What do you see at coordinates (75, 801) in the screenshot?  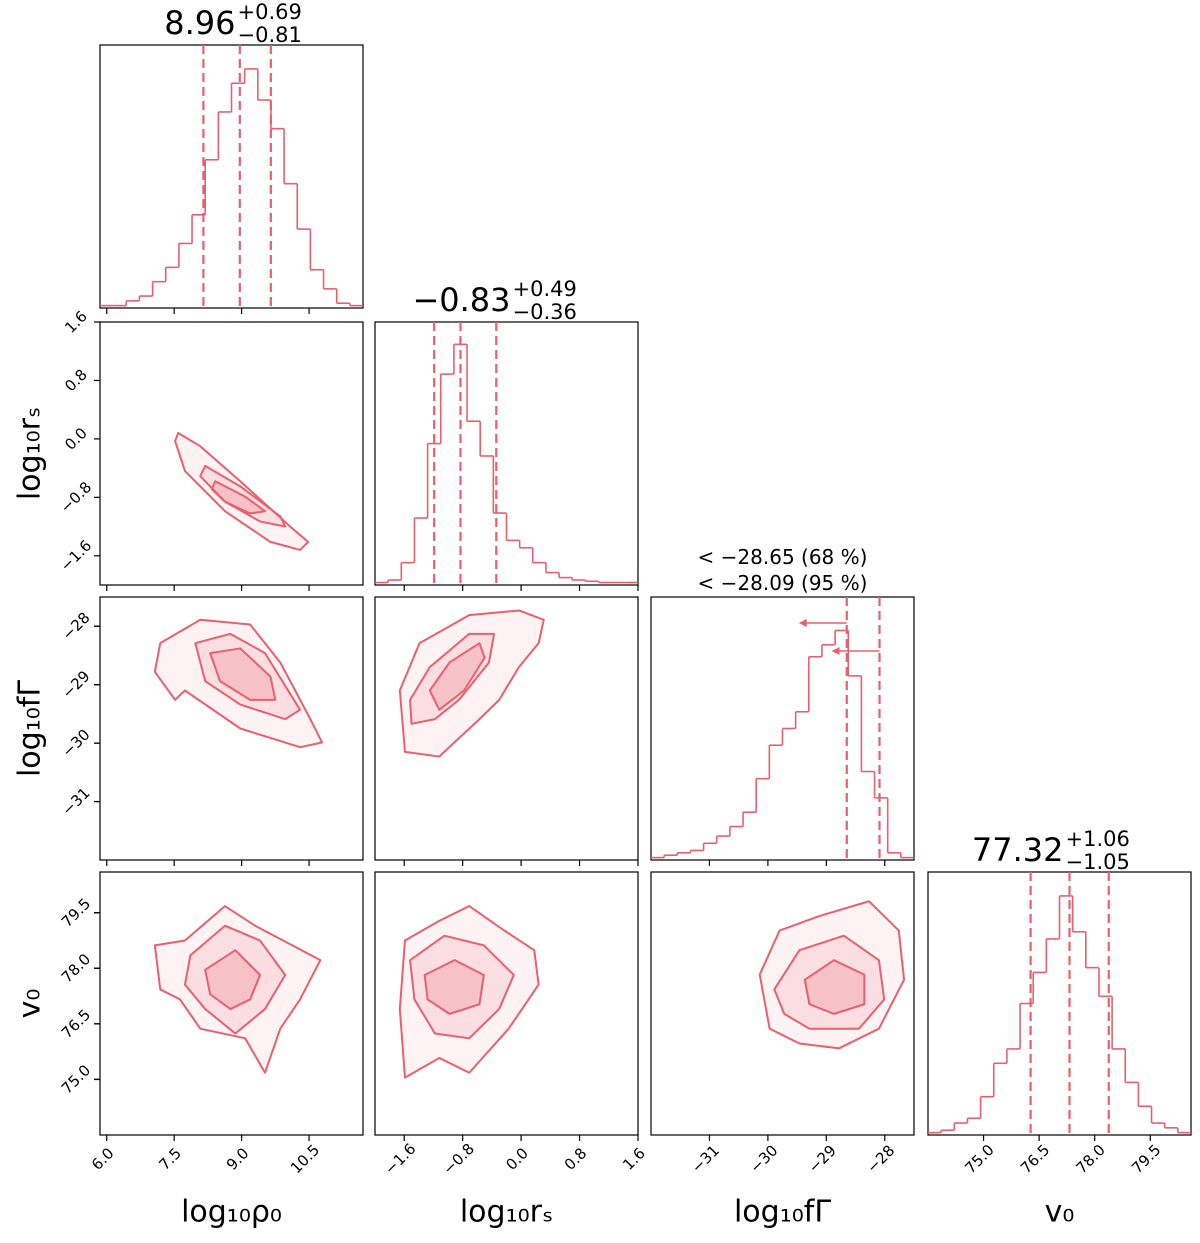 I see `y-tick-label: −31` at bounding box center [75, 801].